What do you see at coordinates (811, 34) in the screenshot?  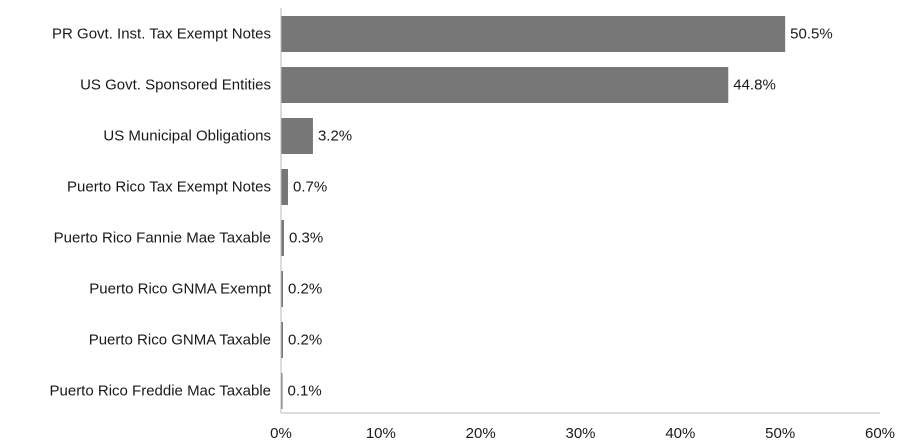 I see `data-label: 50.5%` at bounding box center [811, 34].